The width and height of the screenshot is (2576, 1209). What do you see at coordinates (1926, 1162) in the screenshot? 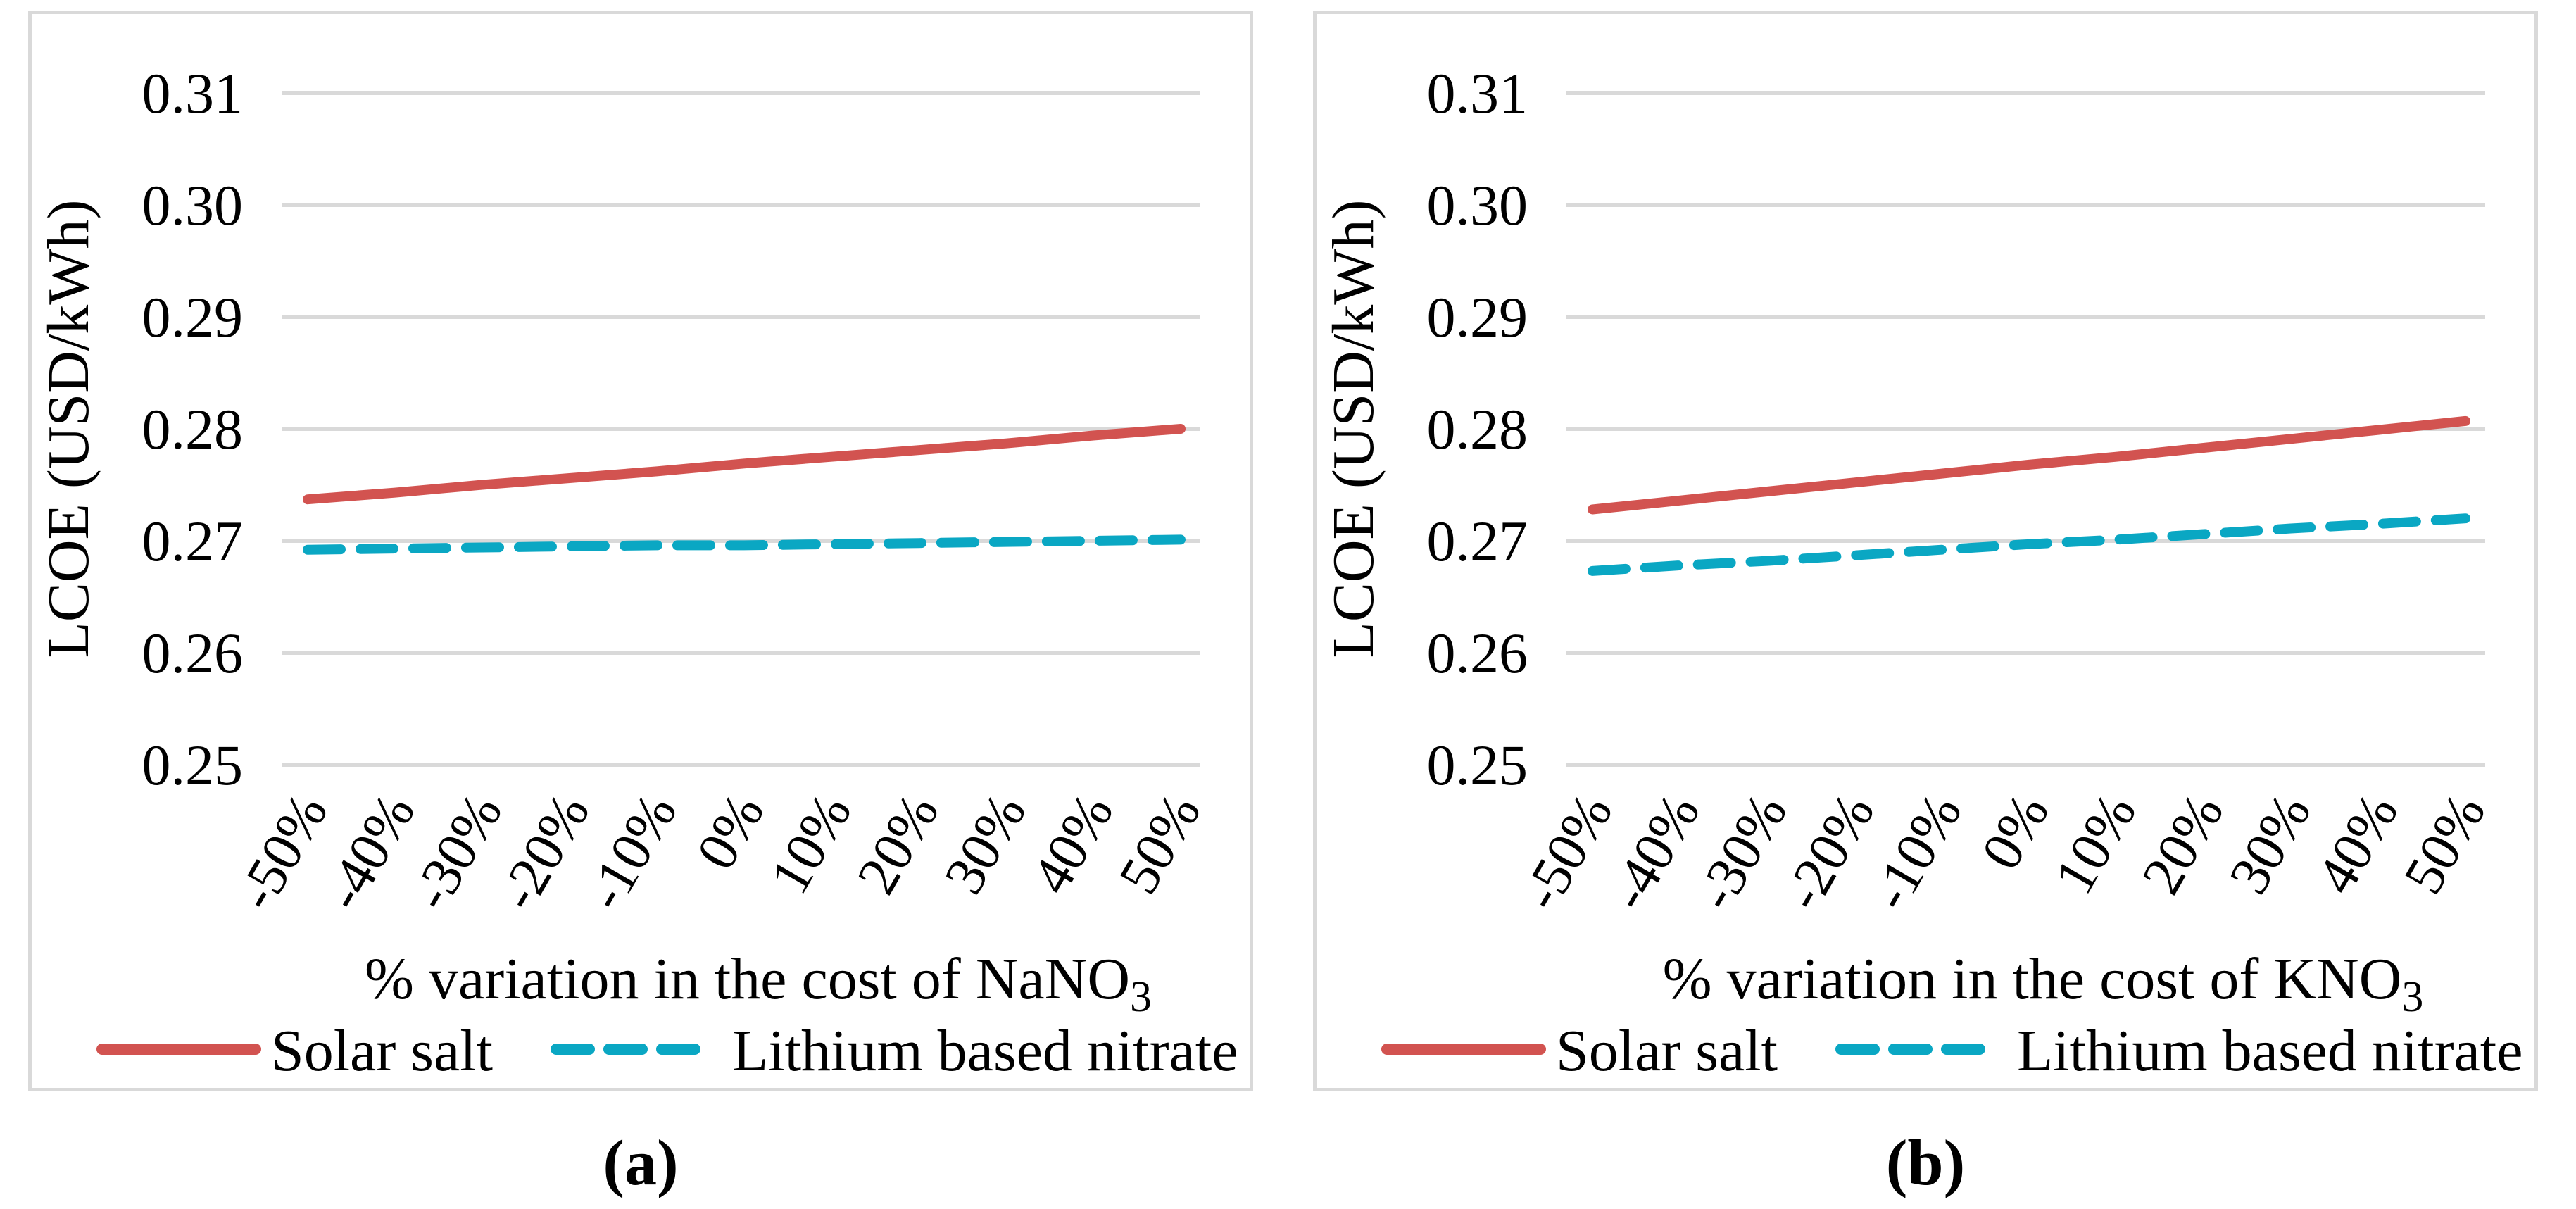
I see `panel-b-caption: (b)` at bounding box center [1926, 1162].